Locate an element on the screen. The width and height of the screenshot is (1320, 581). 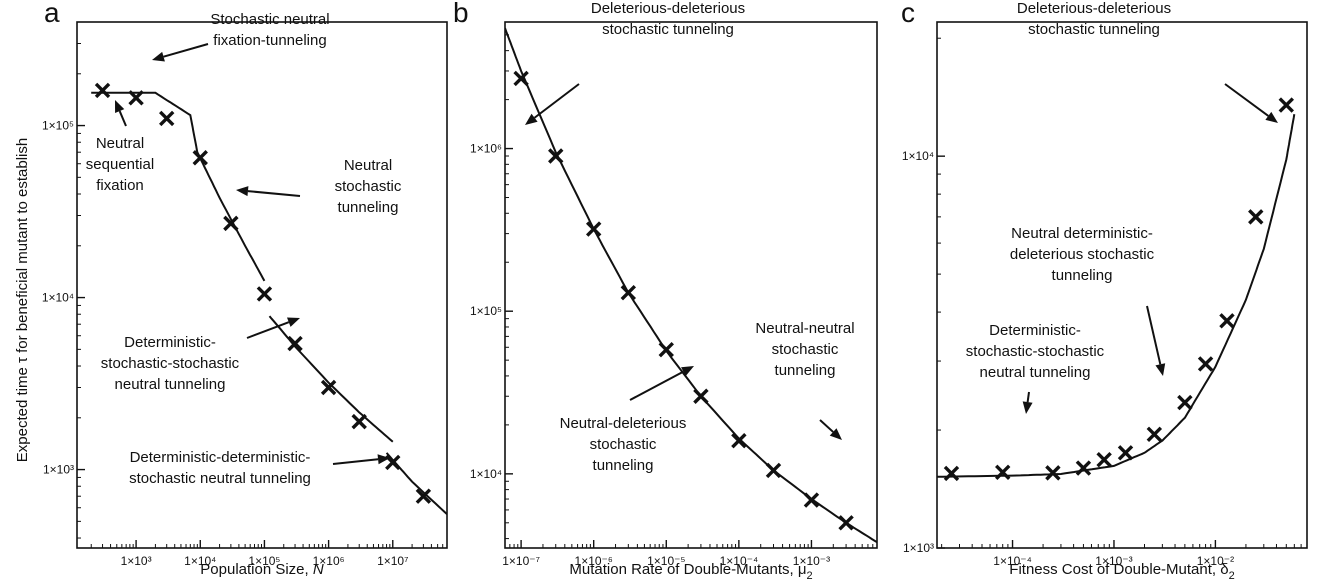
theory-curve-deterministic-stochastic is located at coordinates (331, 379).